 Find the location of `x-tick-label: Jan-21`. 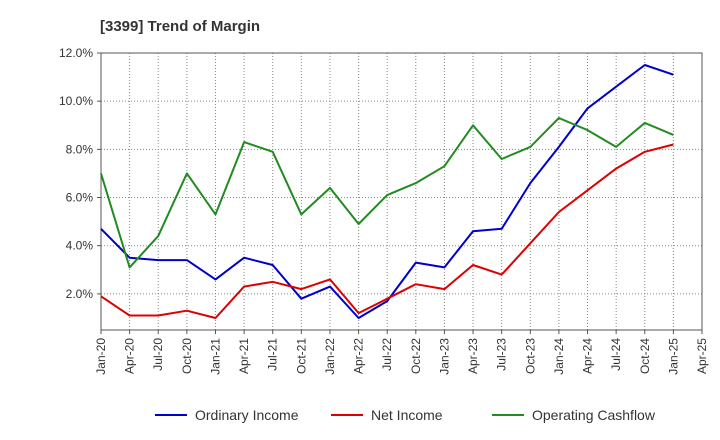

x-tick-label: Jan-21 is located at coordinates (215, 356).